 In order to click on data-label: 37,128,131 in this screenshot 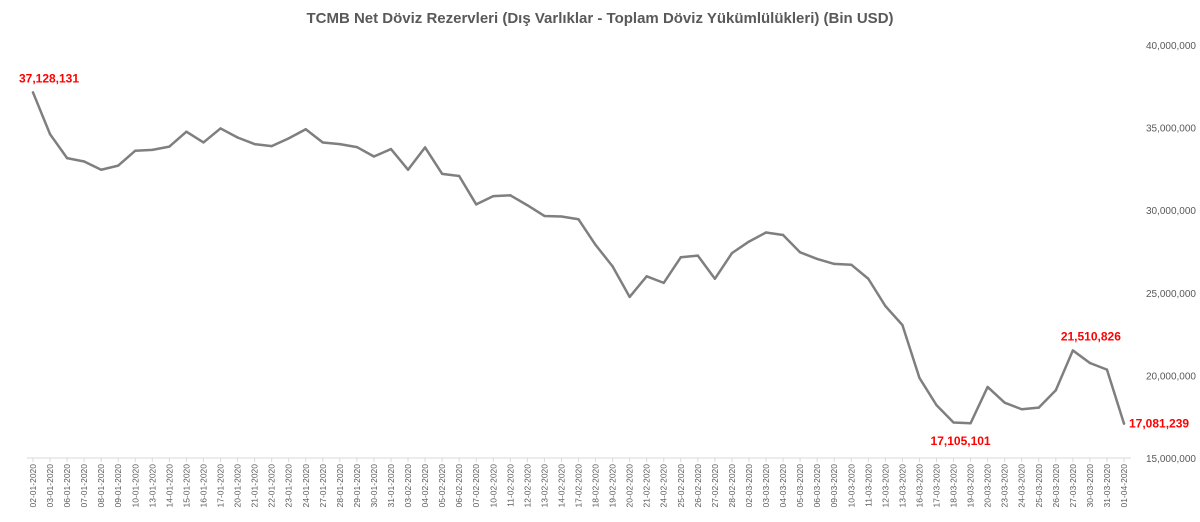, I will do `click(49, 78)`.